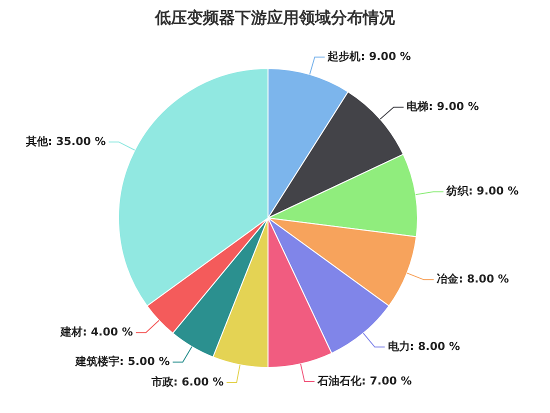  Describe the element at coordinates (442, 107) in the screenshot. I see `slice-label: 电梯: 9.00 %` at that location.